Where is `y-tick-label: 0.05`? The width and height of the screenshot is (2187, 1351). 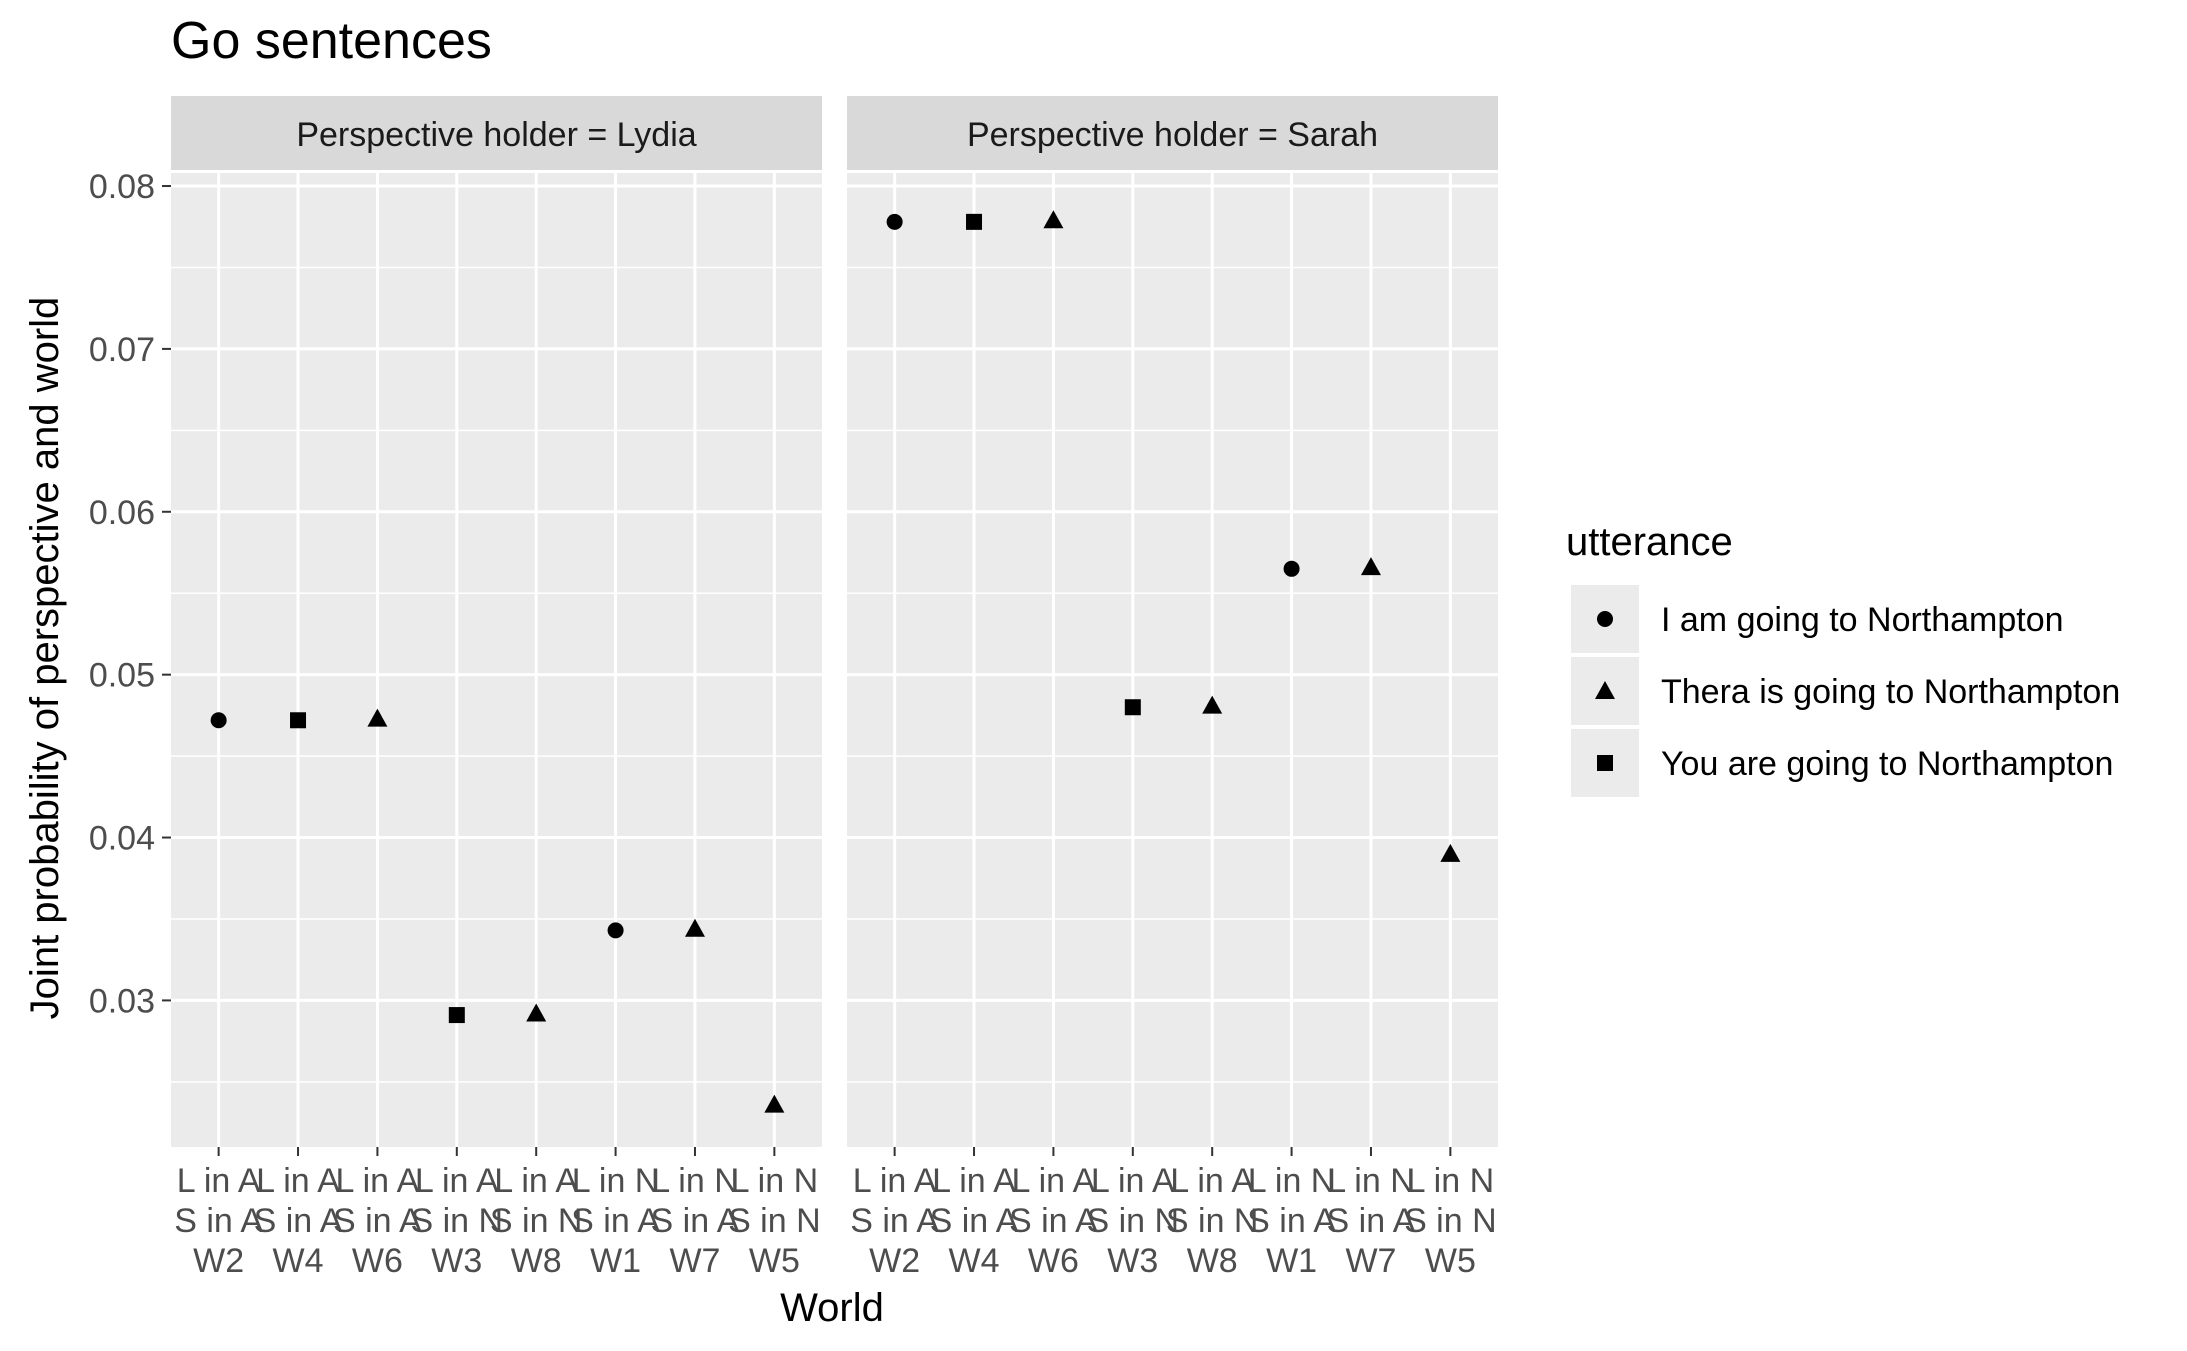 y-tick-label: 0.05 is located at coordinates (122, 676).